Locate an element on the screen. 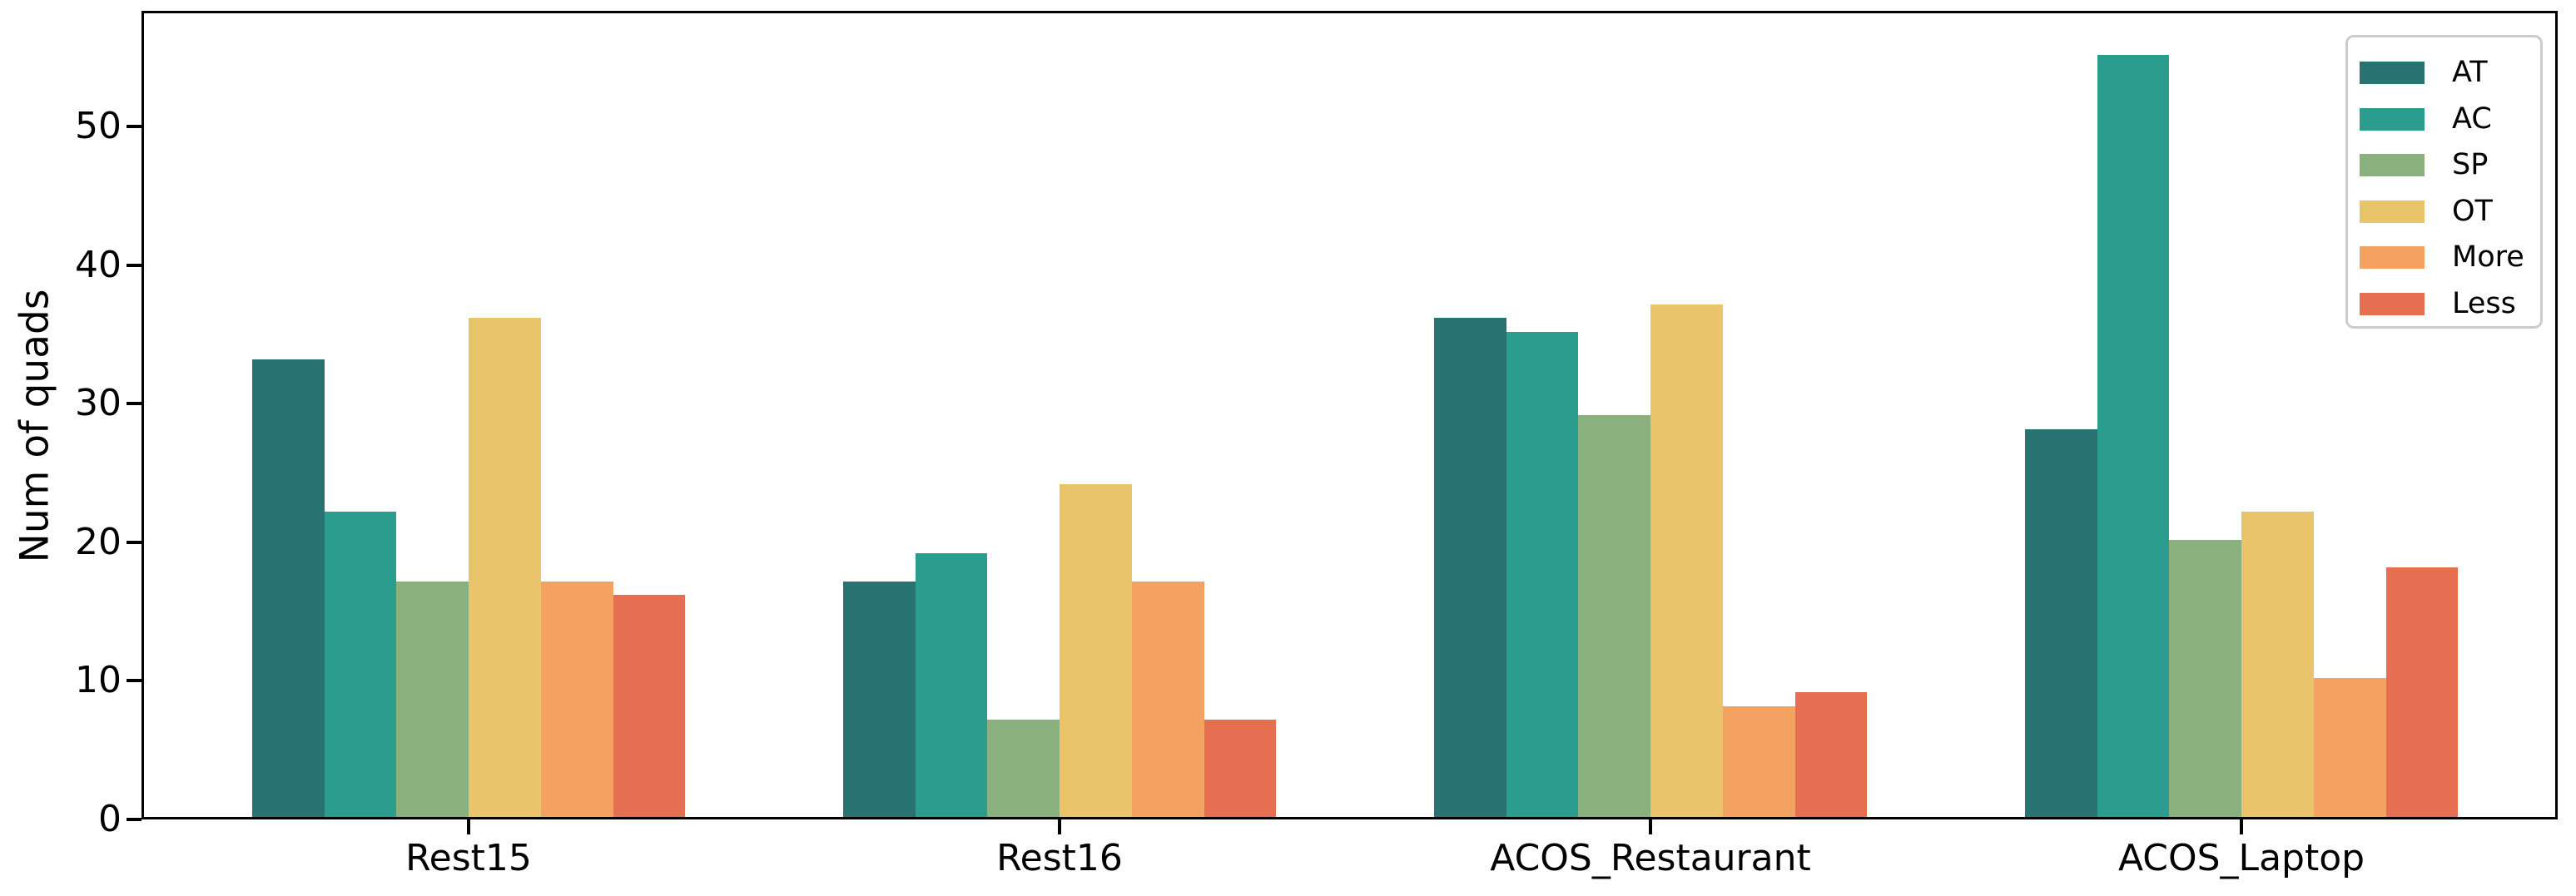 The width and height of the screenshot is (2576, 896). legend-item-Less: Less is located at coordinates (2450, 304).